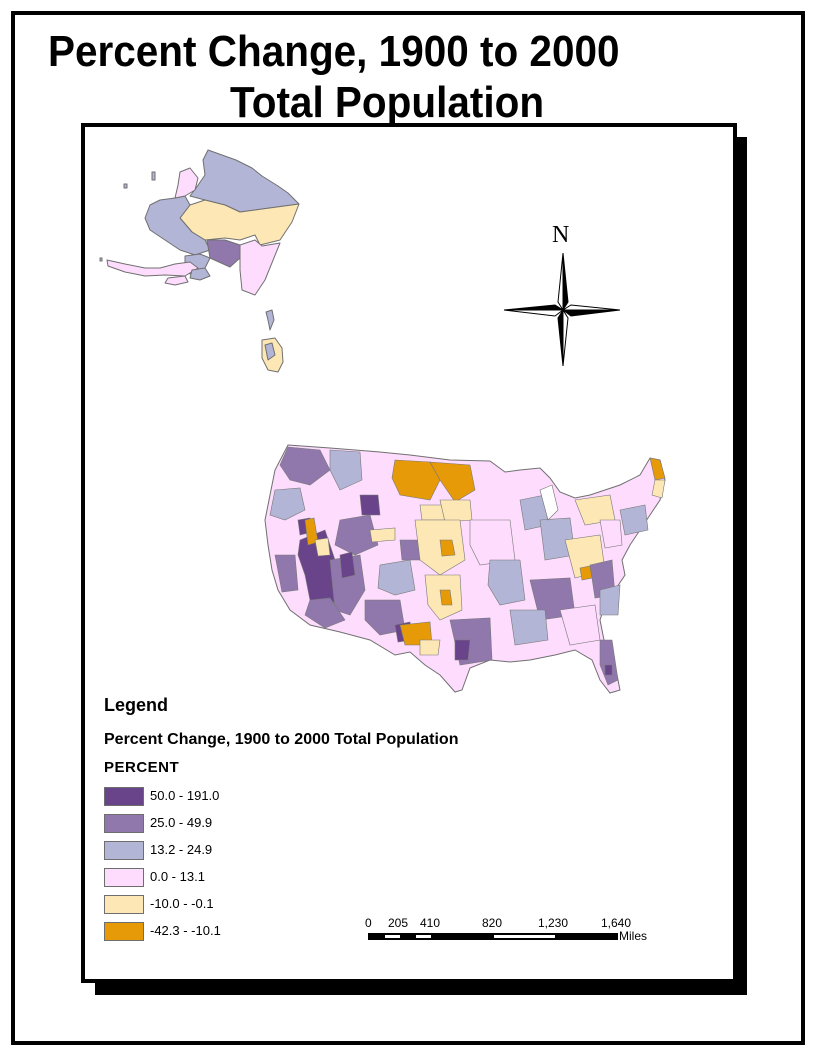 The width and height of the screenshot is (816, 1056). Describe the element at coordinates (430, 923) in the screenshot. I see `scale-tick-410: 410` at that location.